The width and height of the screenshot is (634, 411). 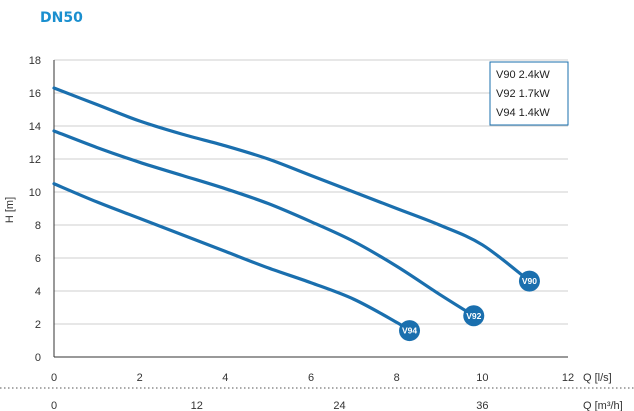 I want to click on x-tick-label: 0, so click(x=54, y=378).